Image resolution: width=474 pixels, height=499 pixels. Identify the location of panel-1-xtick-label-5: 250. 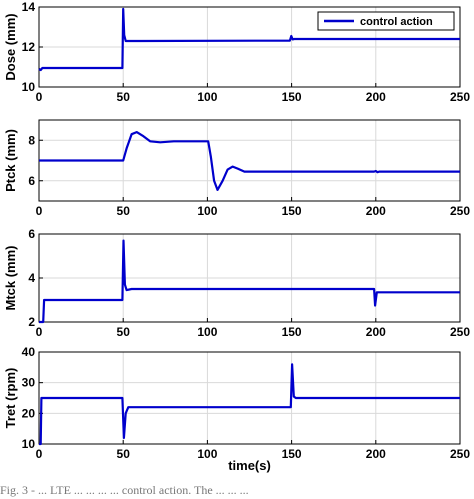
(460, 97).